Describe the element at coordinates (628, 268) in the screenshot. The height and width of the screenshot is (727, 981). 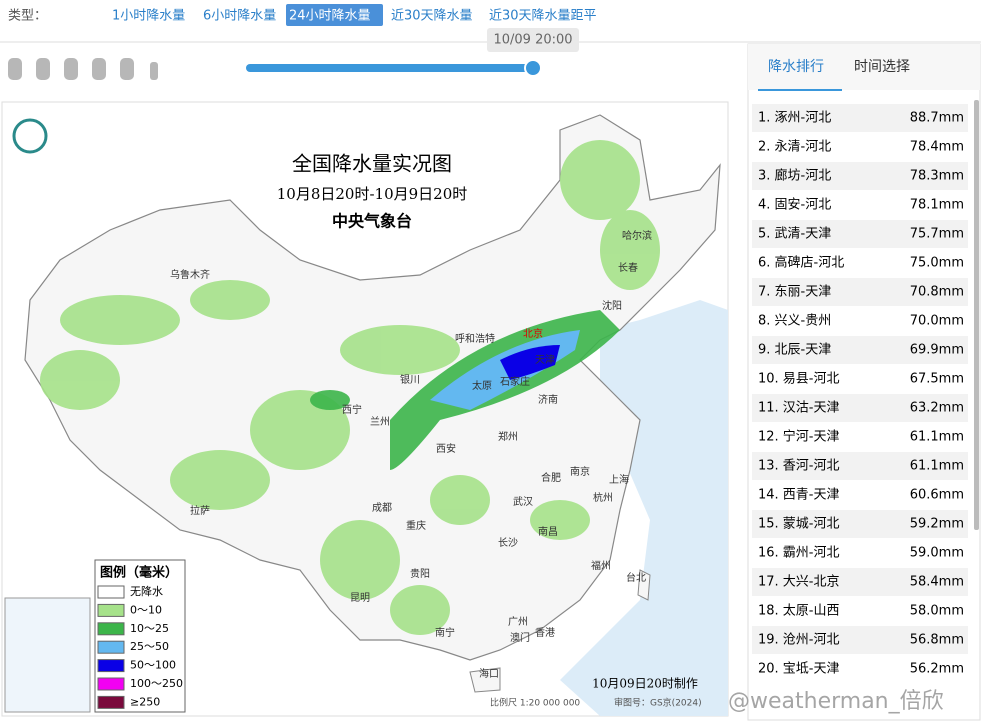
I see `city-label: 长春` at that location.